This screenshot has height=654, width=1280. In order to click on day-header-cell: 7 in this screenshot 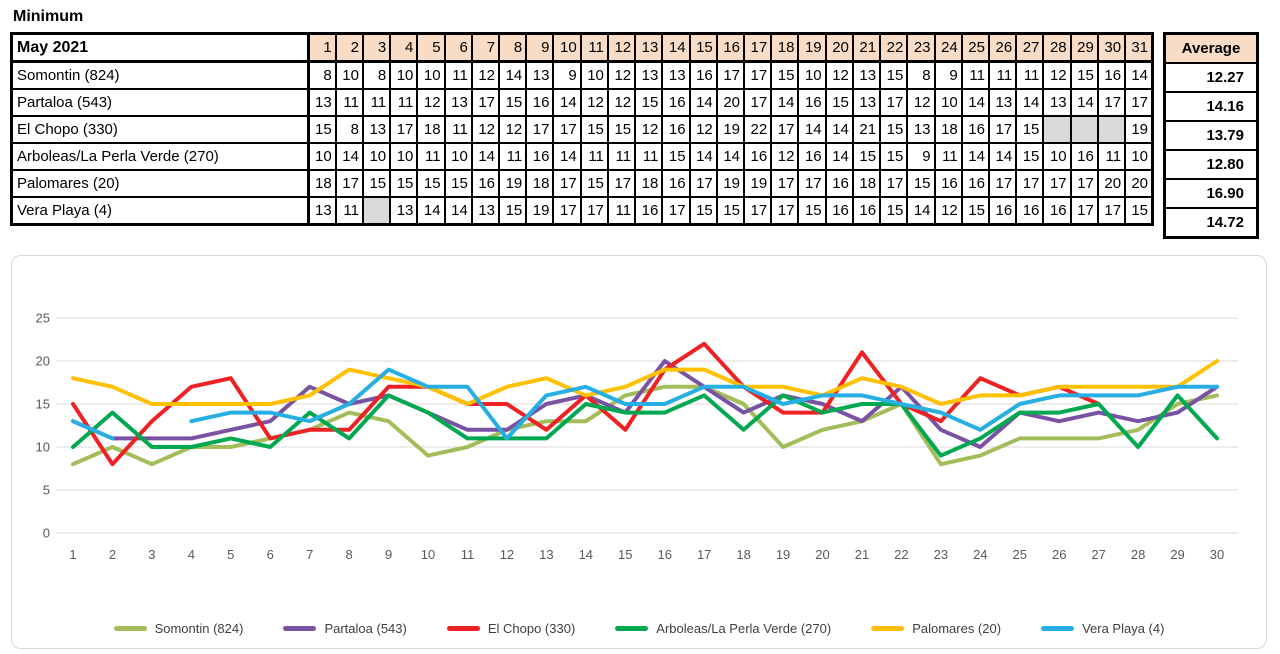, I will do `click(485, 47)`.